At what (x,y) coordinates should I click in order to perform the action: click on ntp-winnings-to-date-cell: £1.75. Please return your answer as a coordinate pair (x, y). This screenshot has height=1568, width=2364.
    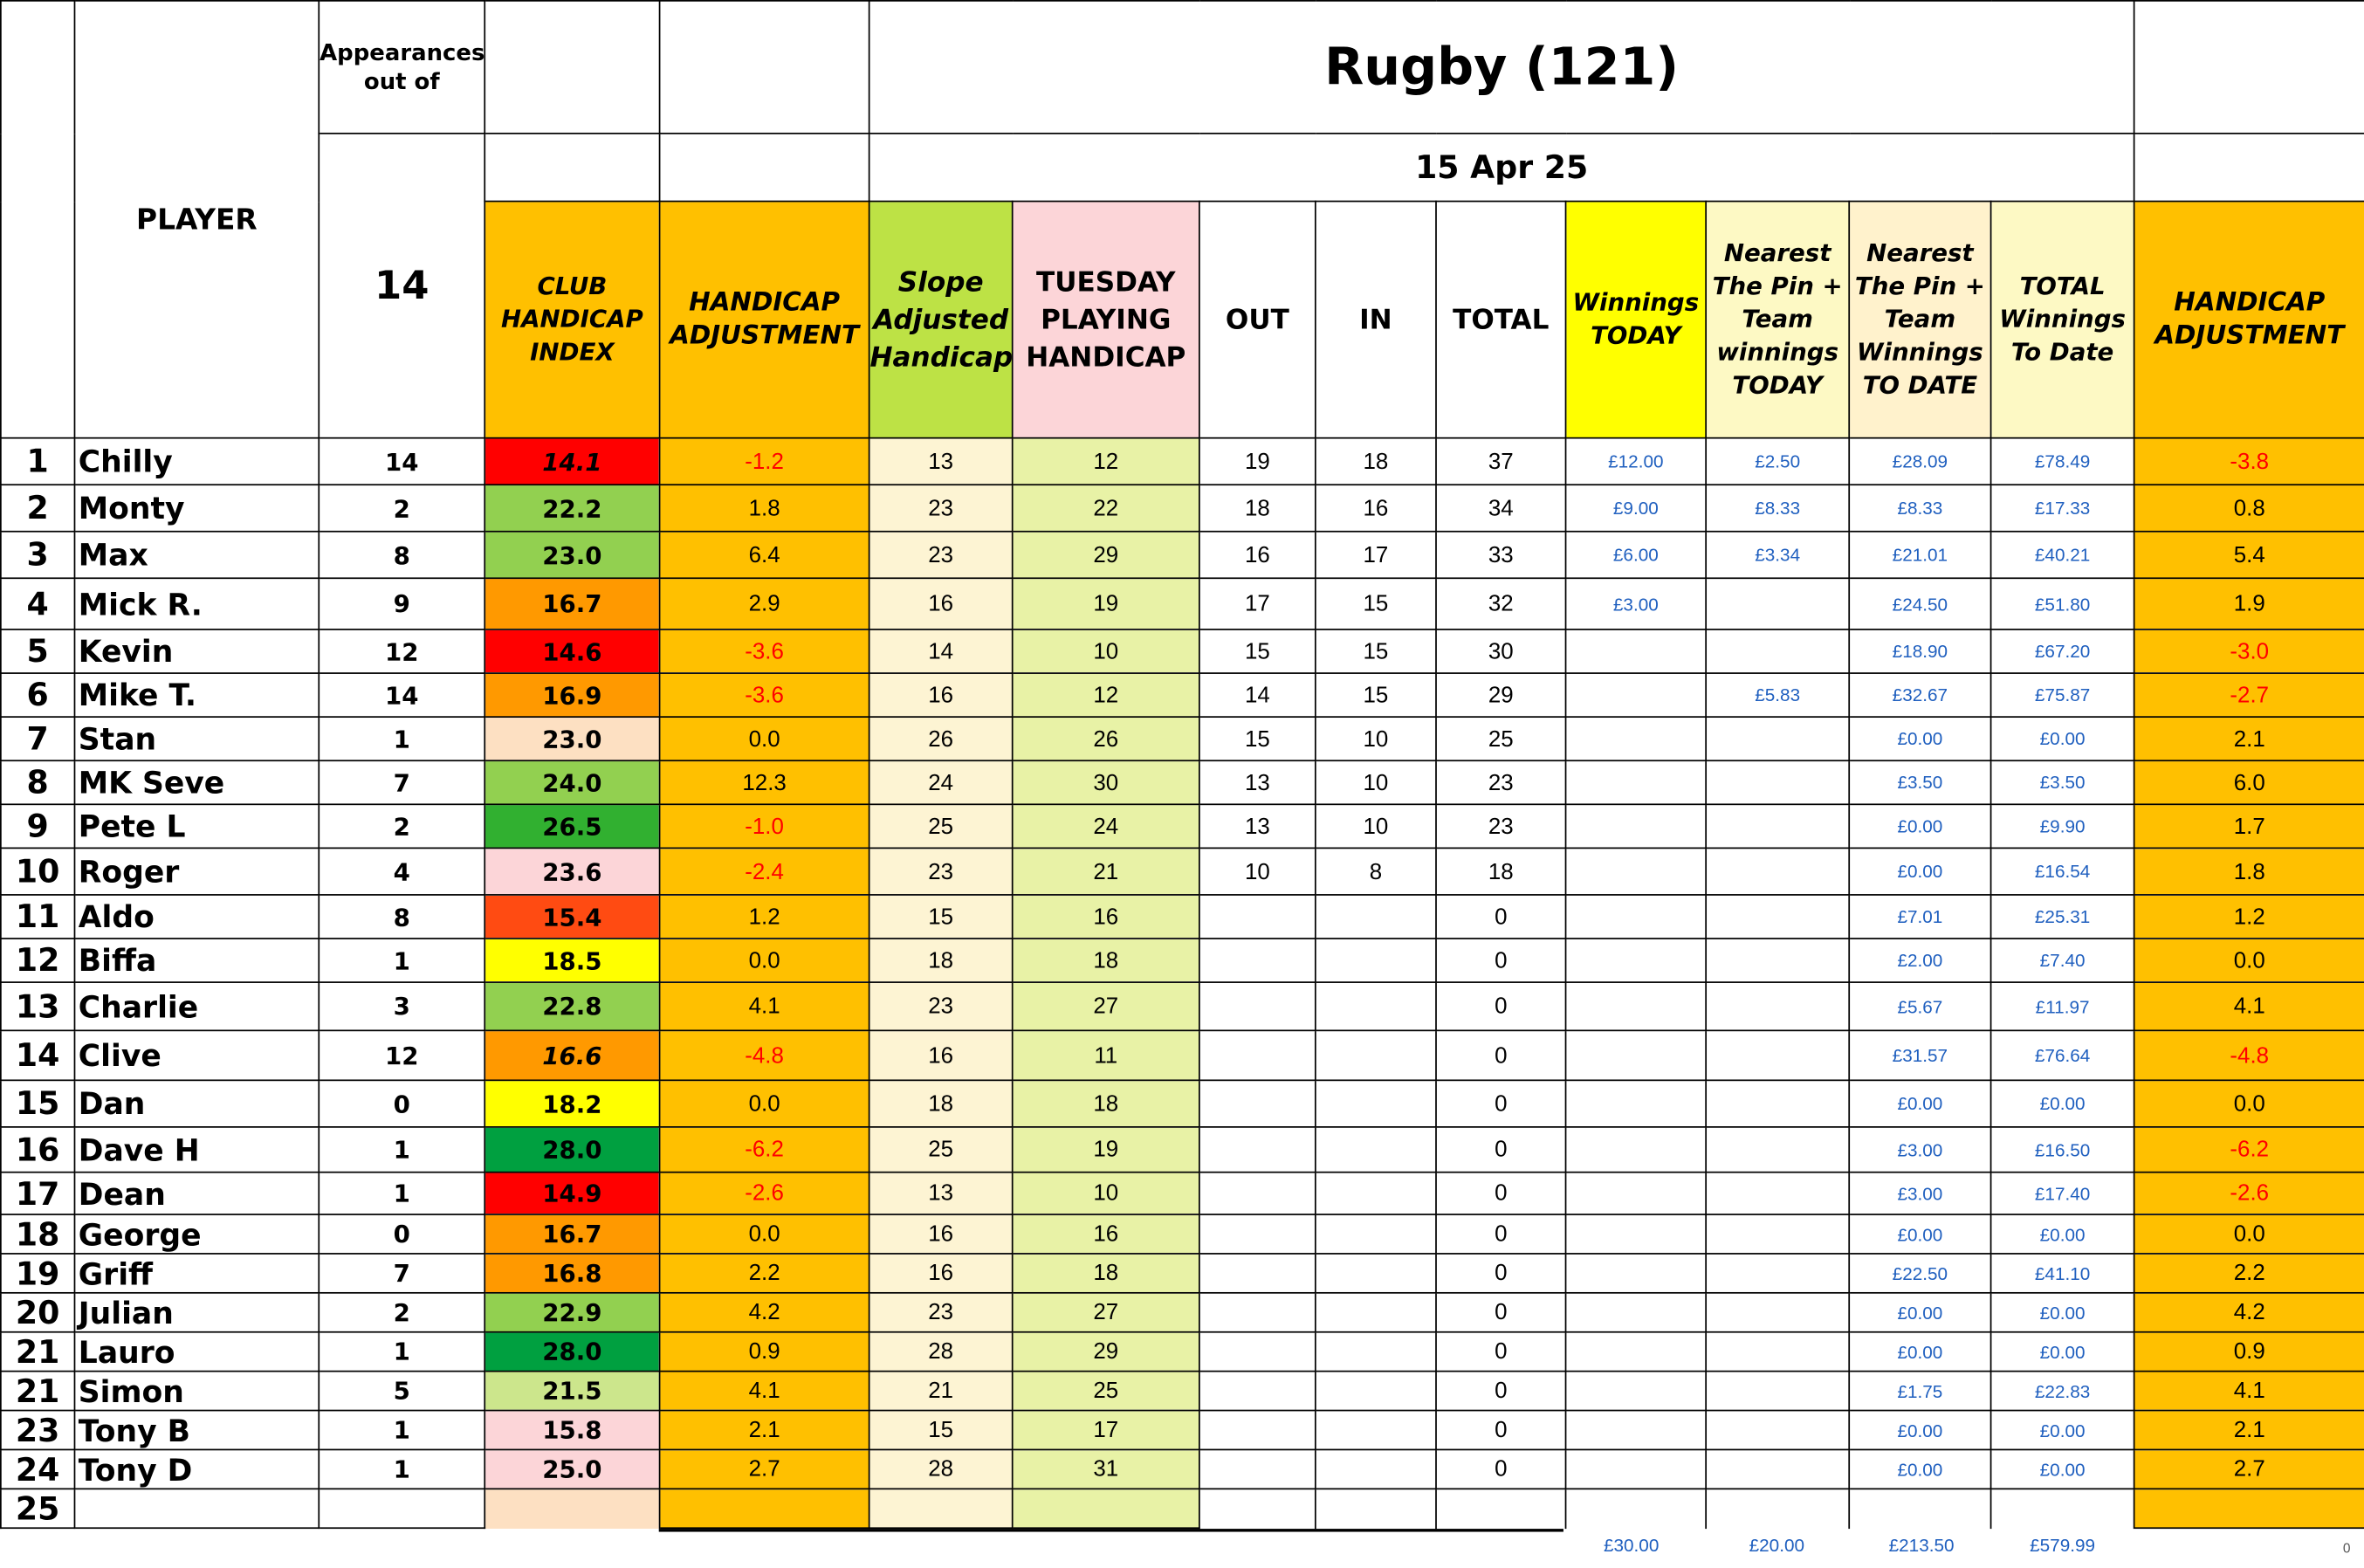
    Looking at the image, I should click on (1920, 1391).